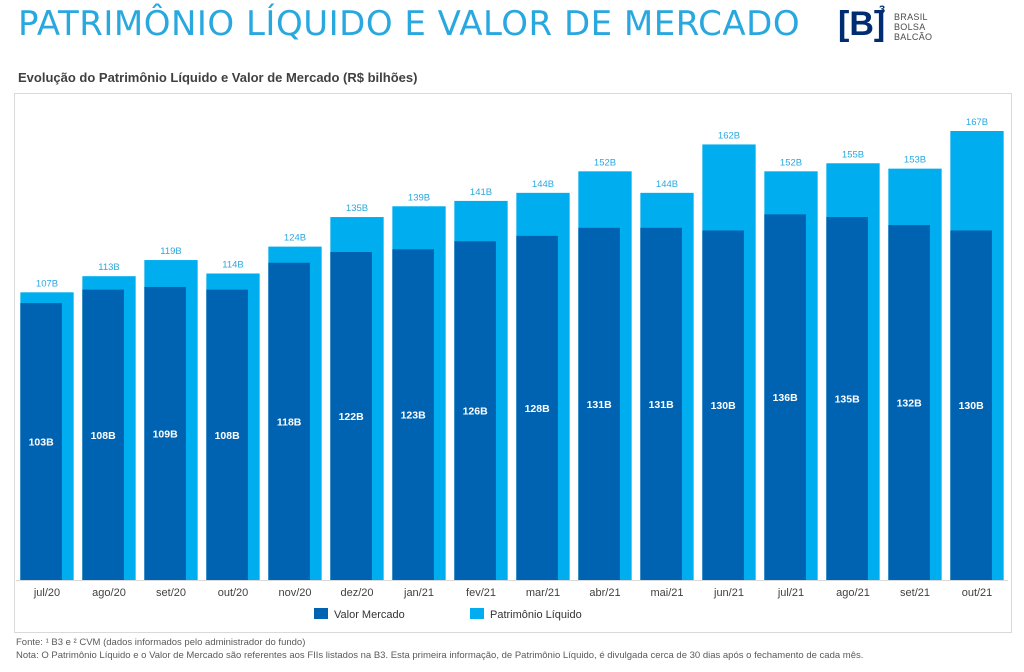 Image resolution: width=1024 pixels, height=672 pixels. What do you see at coordinates (853, 593) in the screenshot?
I see `x-tick-label: ago/21` at bounding box center [853, 593].